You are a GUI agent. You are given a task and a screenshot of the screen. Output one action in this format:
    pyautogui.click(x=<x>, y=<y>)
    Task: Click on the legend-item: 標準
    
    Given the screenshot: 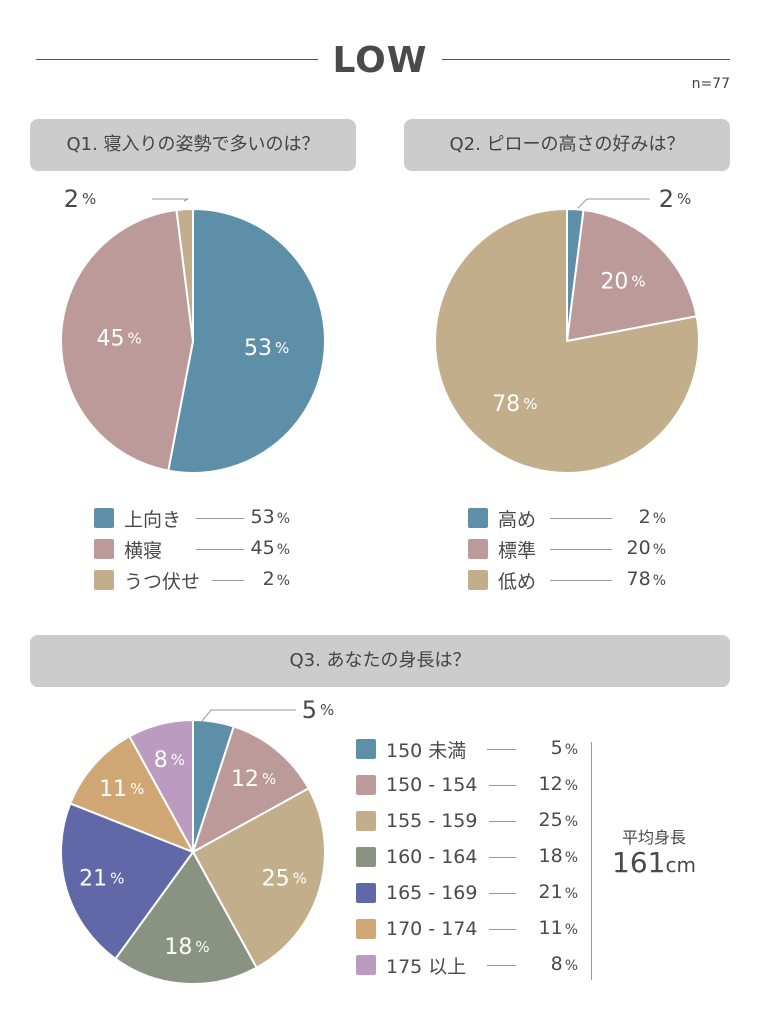 What is the action you would take?
    pyautogui.click(x=502, y=549)
    